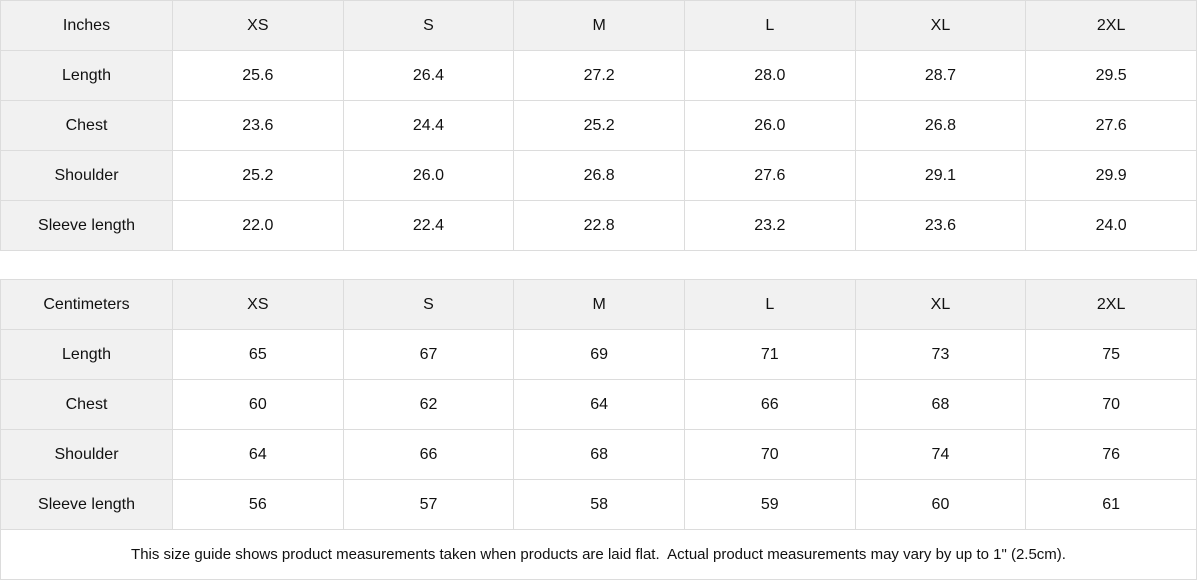  Describe the element at coordinates (428, 75) in the screenshot. I see `measurement-cell: 26.4` at that location.